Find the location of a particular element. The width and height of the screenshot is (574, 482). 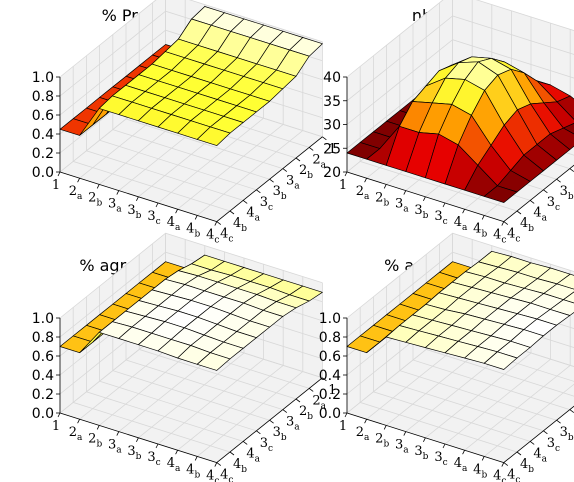

z-tick-label: 25 is located at coordinates (332, 149).